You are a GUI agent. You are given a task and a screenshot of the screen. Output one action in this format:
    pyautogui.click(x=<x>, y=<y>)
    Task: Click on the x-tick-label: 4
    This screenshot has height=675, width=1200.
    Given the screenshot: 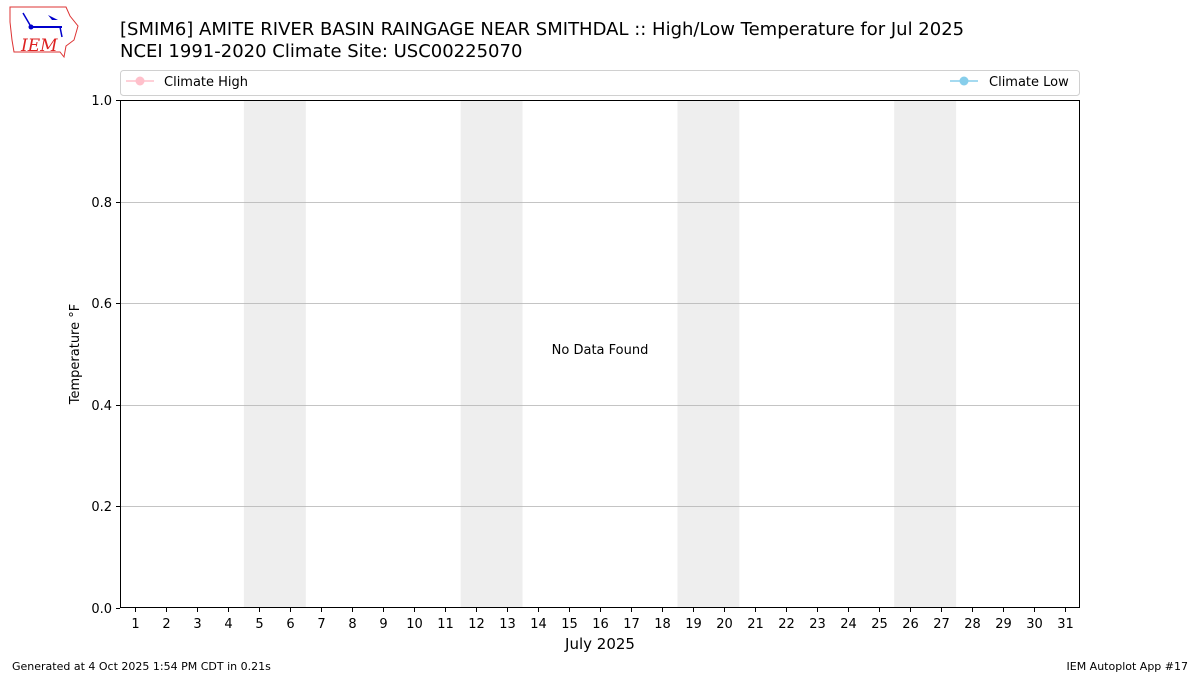 What is the action you would take?
    pyautogui.click(x=228, y=624)
    